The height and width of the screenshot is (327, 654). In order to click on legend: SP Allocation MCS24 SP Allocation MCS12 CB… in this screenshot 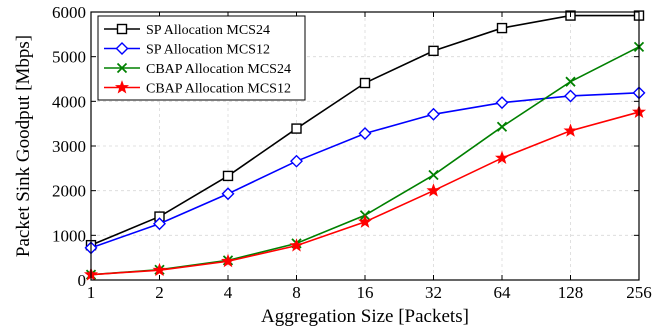, I will do `click(201, 58)`.